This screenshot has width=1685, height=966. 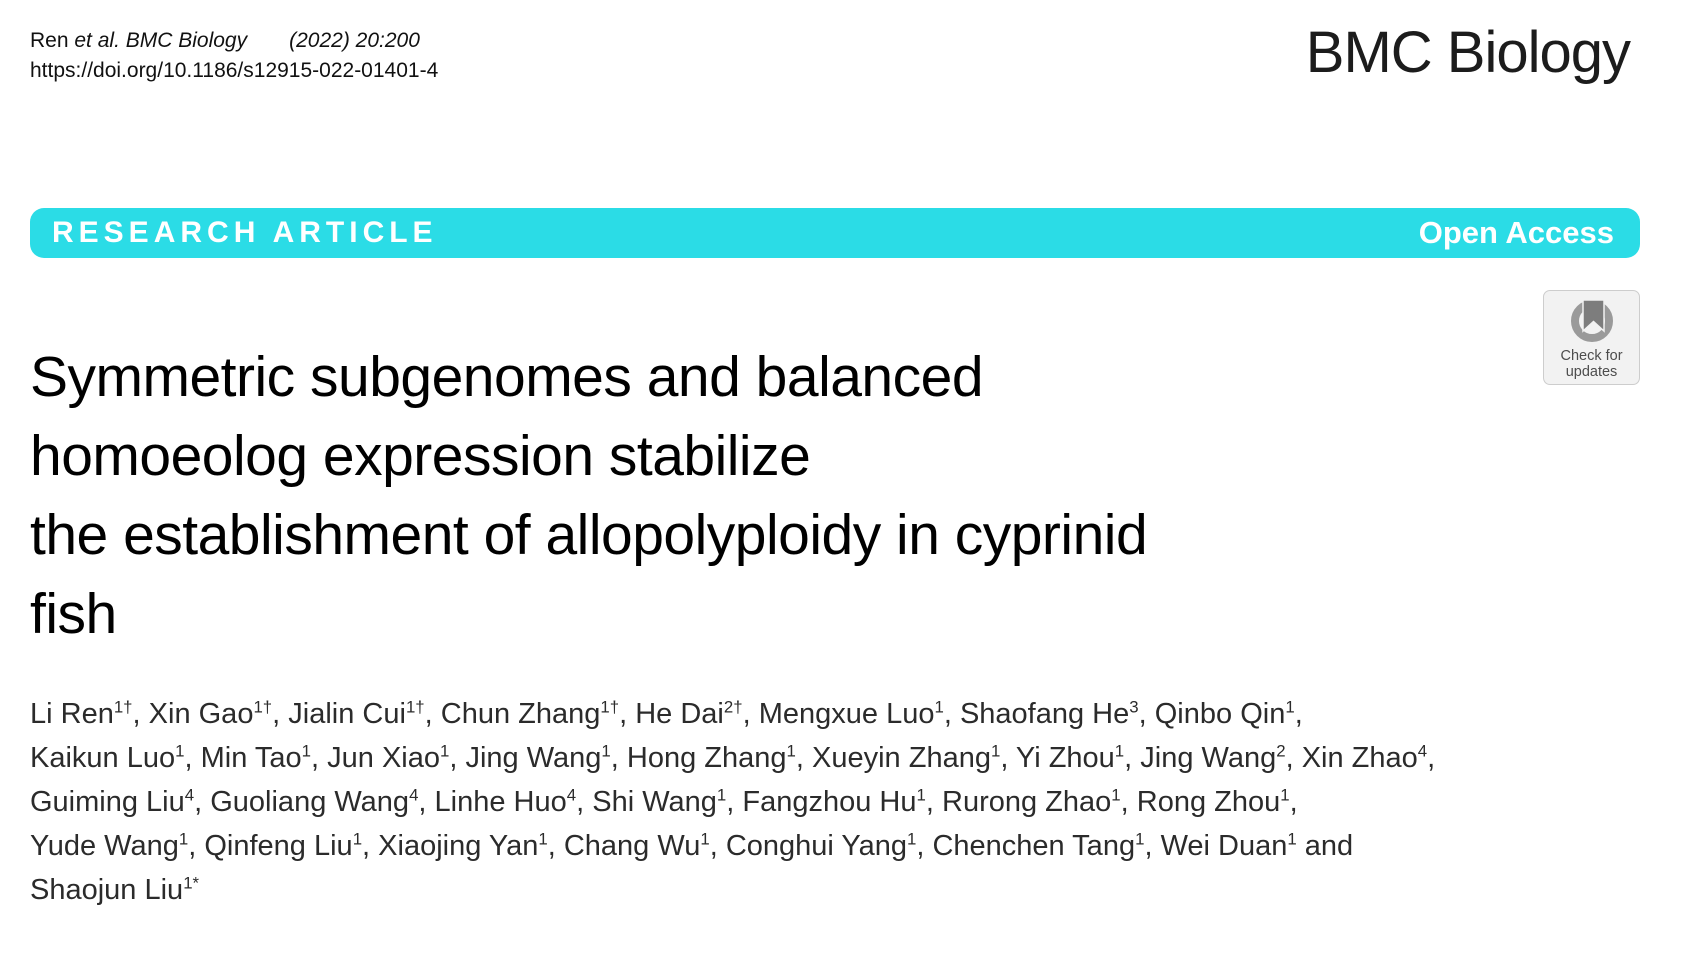 What do you see at coordinates (1228, 845) in the screenshot?
I see `author-name: Wei Duan1` at bounding box center [1228, 845].